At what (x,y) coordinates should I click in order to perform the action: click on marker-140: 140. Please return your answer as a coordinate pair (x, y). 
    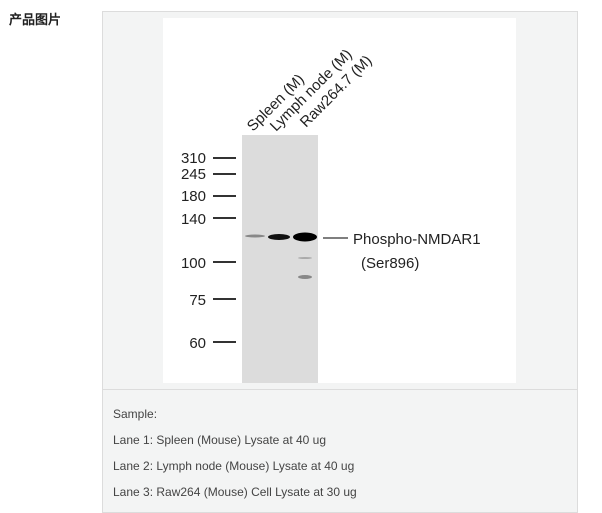
    Looking at the image, I should click on (193, 219).